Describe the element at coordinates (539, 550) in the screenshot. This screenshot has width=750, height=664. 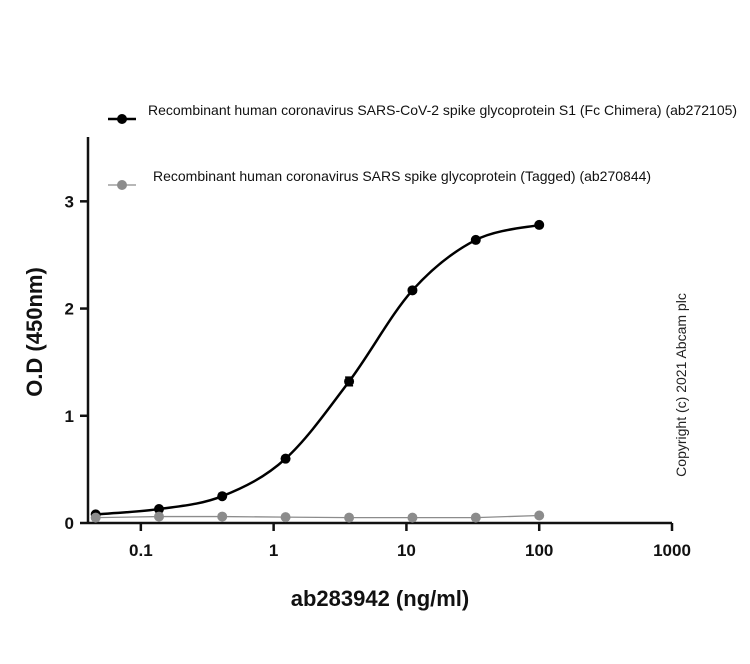
I see `x-tick-label: 100` at that location.